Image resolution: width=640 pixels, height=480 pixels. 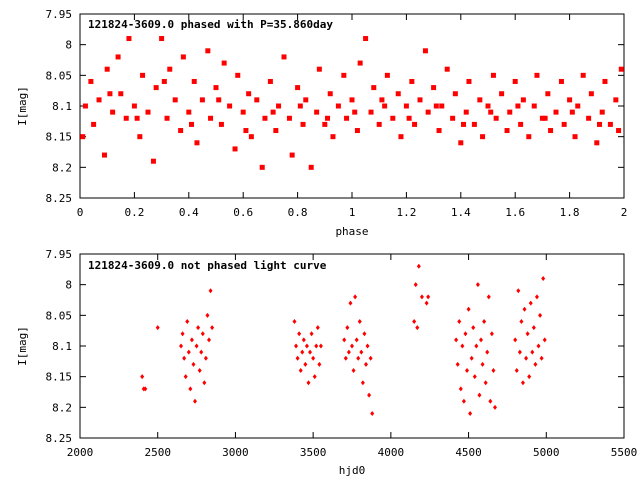 I want to click on x-tick-label: 0.8, so click(x=298, y=212).